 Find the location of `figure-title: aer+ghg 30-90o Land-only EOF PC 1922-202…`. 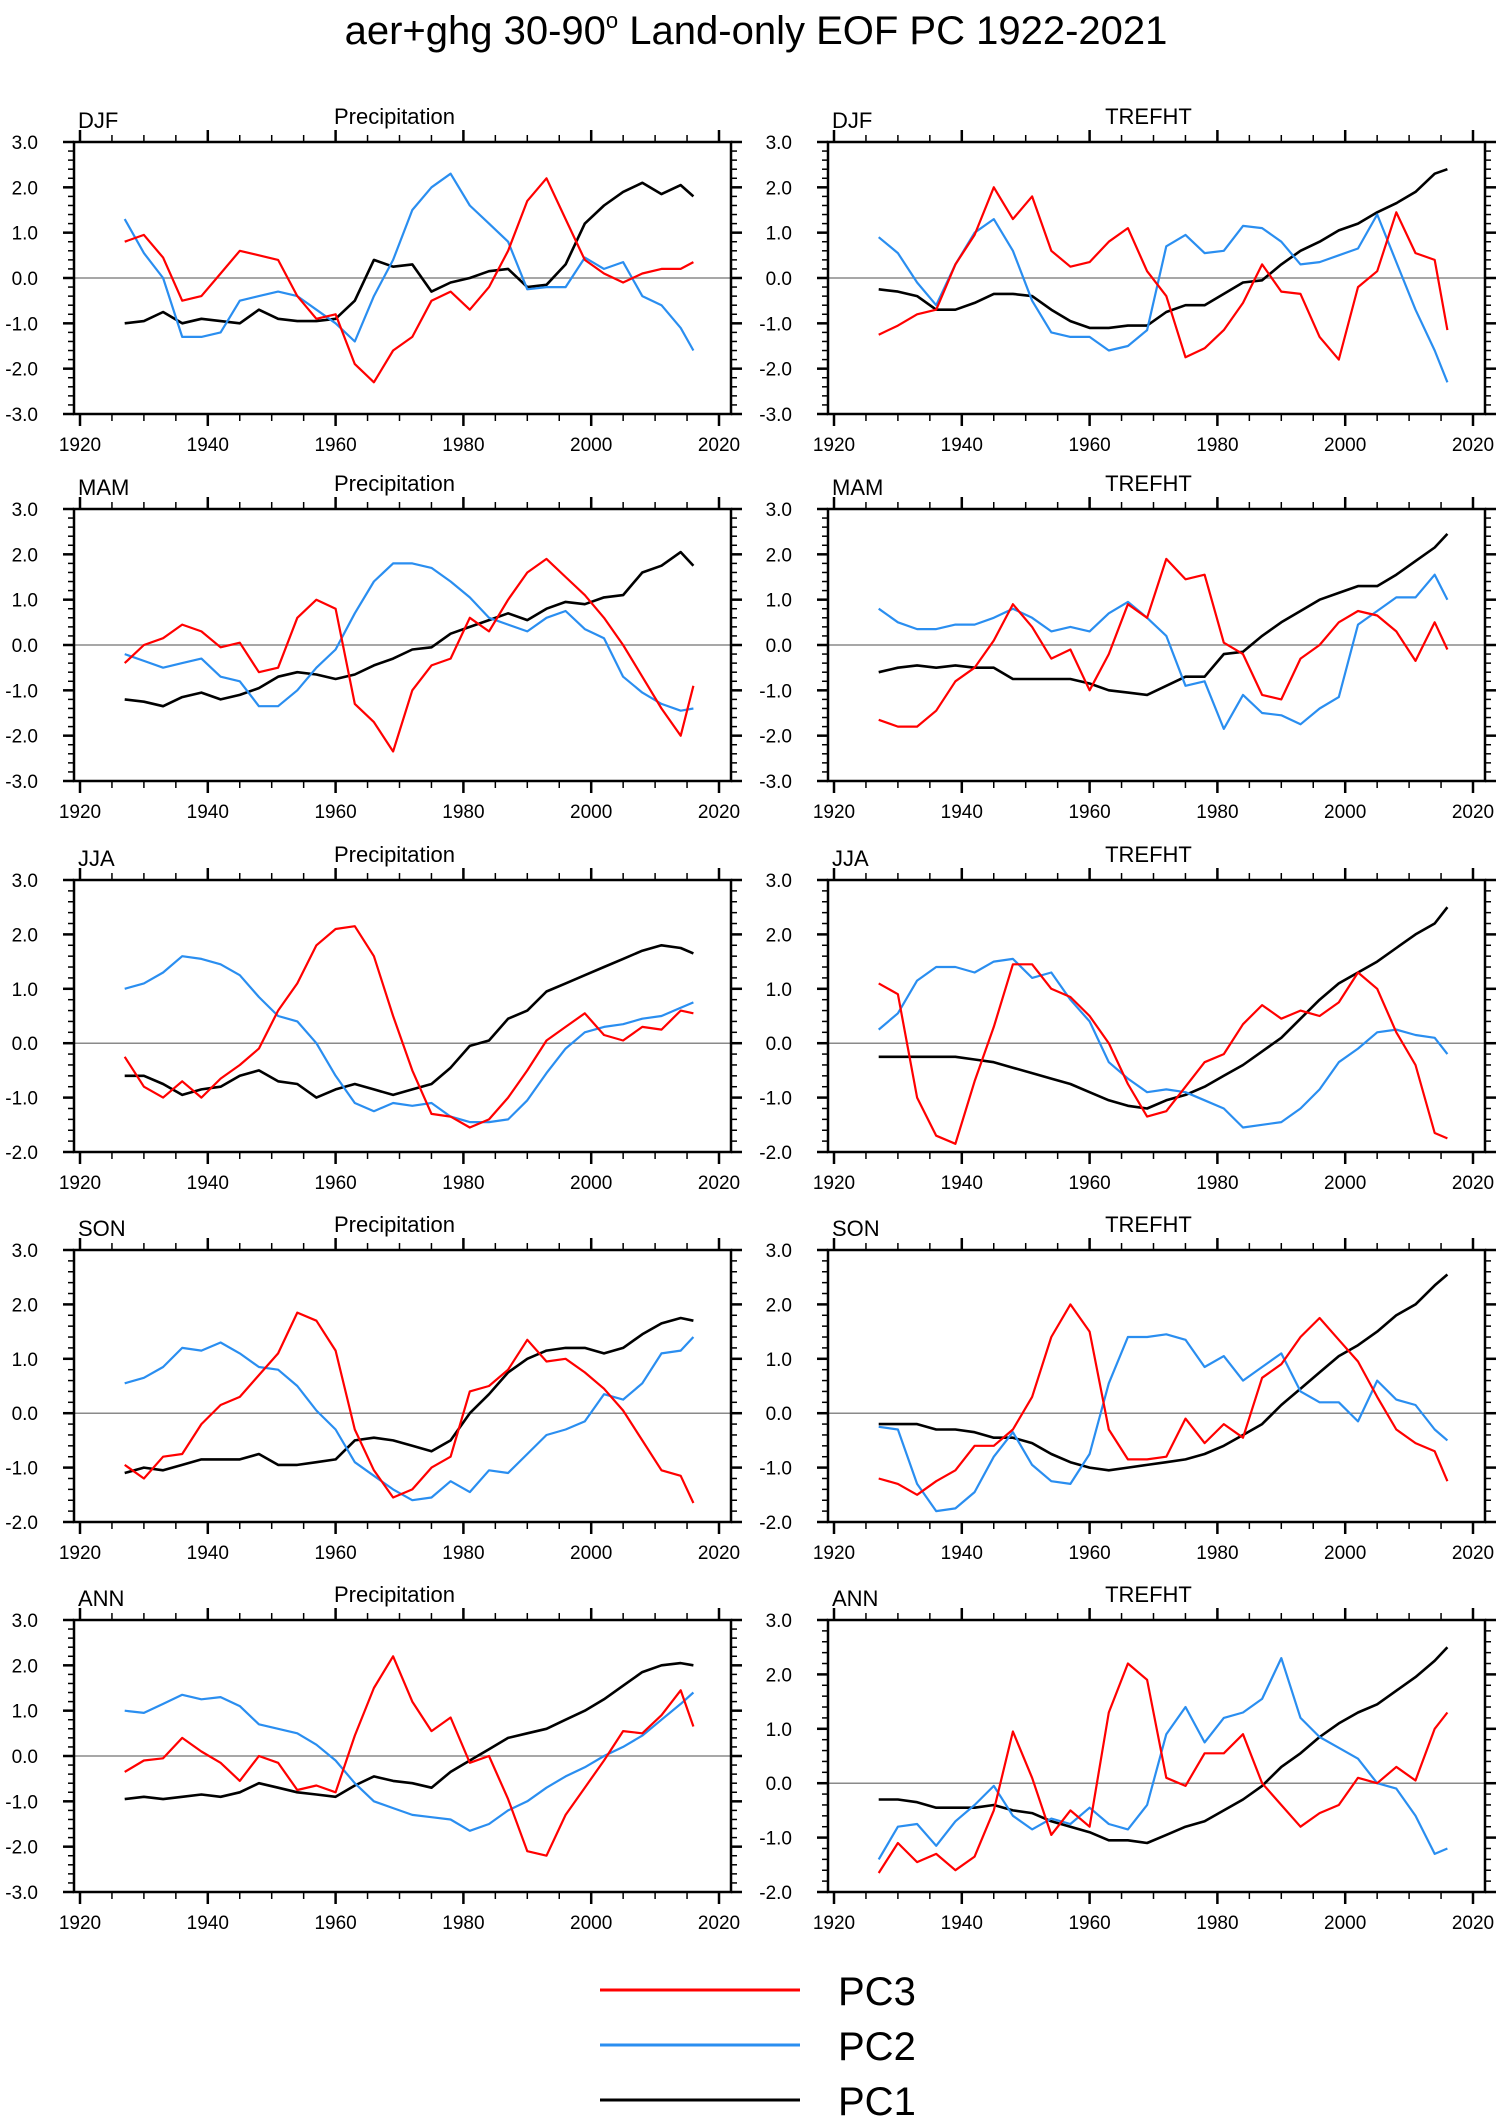

figure-title: aer+ghg 30-90o Land-only EOF PC 1922-202… is located at coordinates (756, 30).